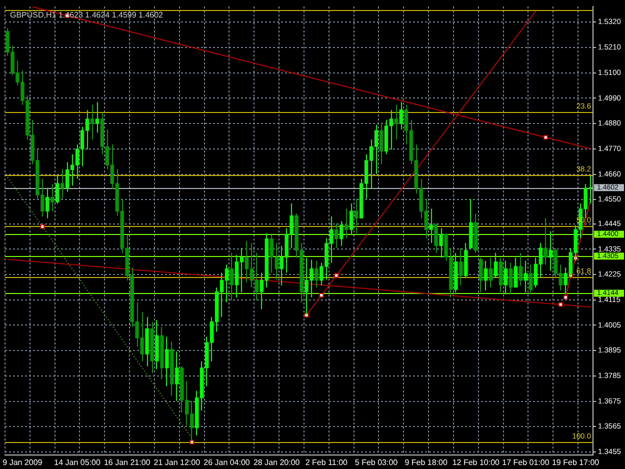  What do you see at coordinates (426, 463) in the screenshot?
I see `x-tick-label: 9 Feb 18:00` at bounding box center [426, 463].